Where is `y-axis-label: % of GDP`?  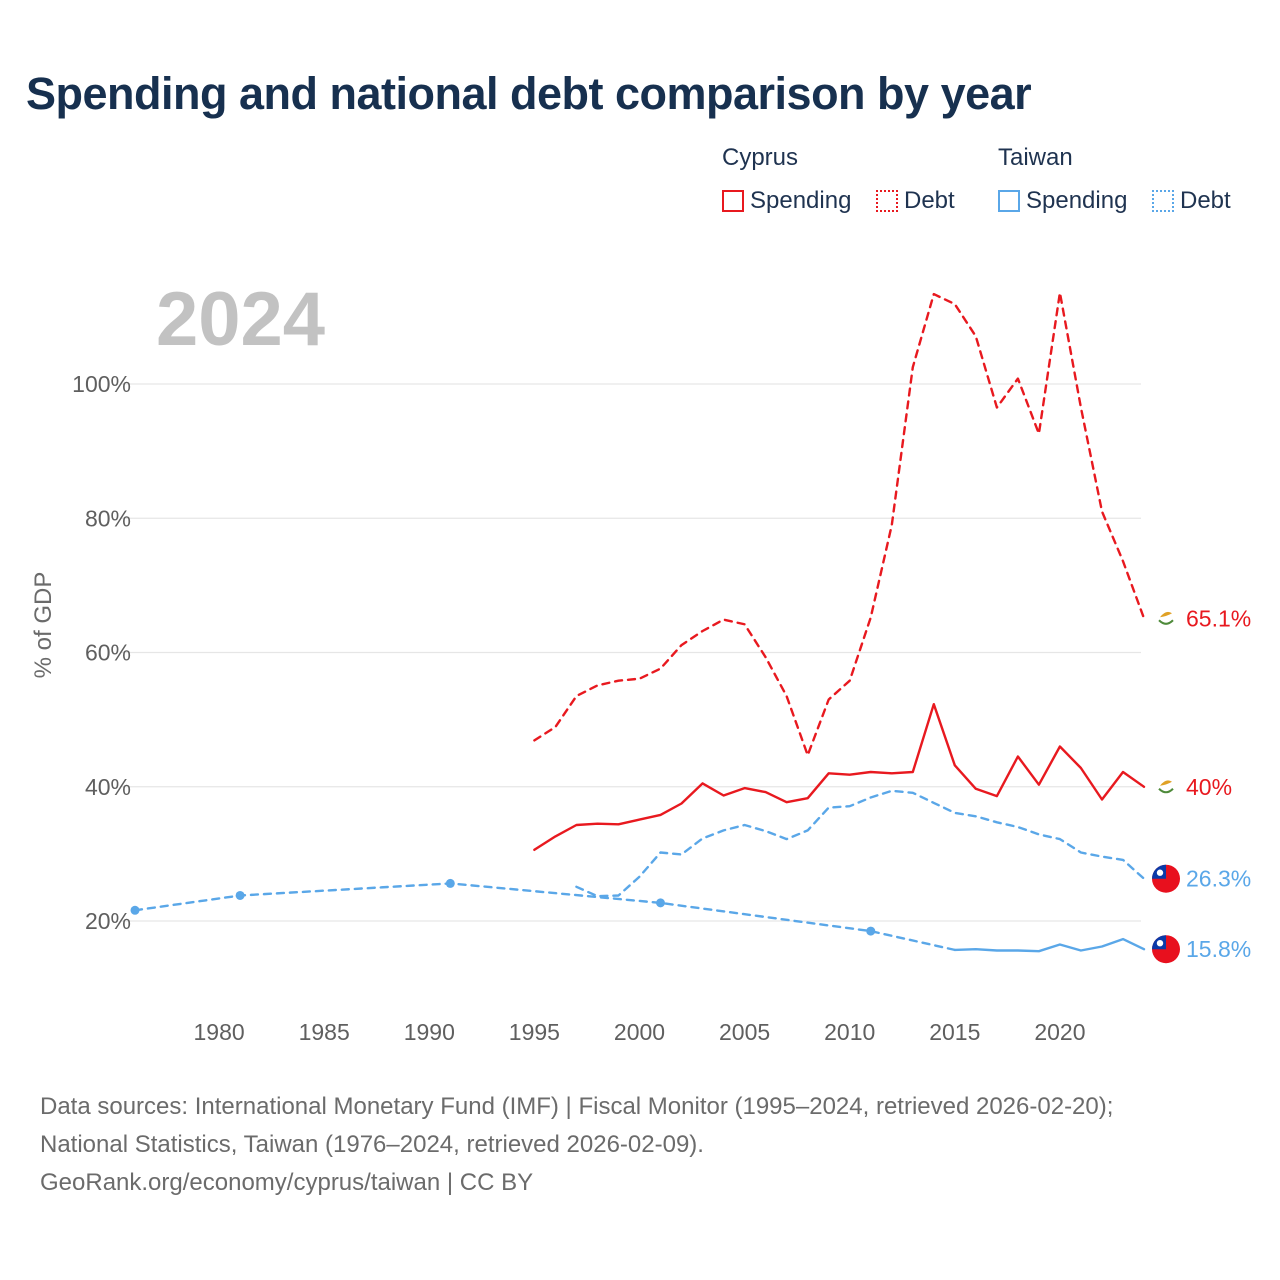
y-axis-label: % of GDP is located at coordinates (43, 625).